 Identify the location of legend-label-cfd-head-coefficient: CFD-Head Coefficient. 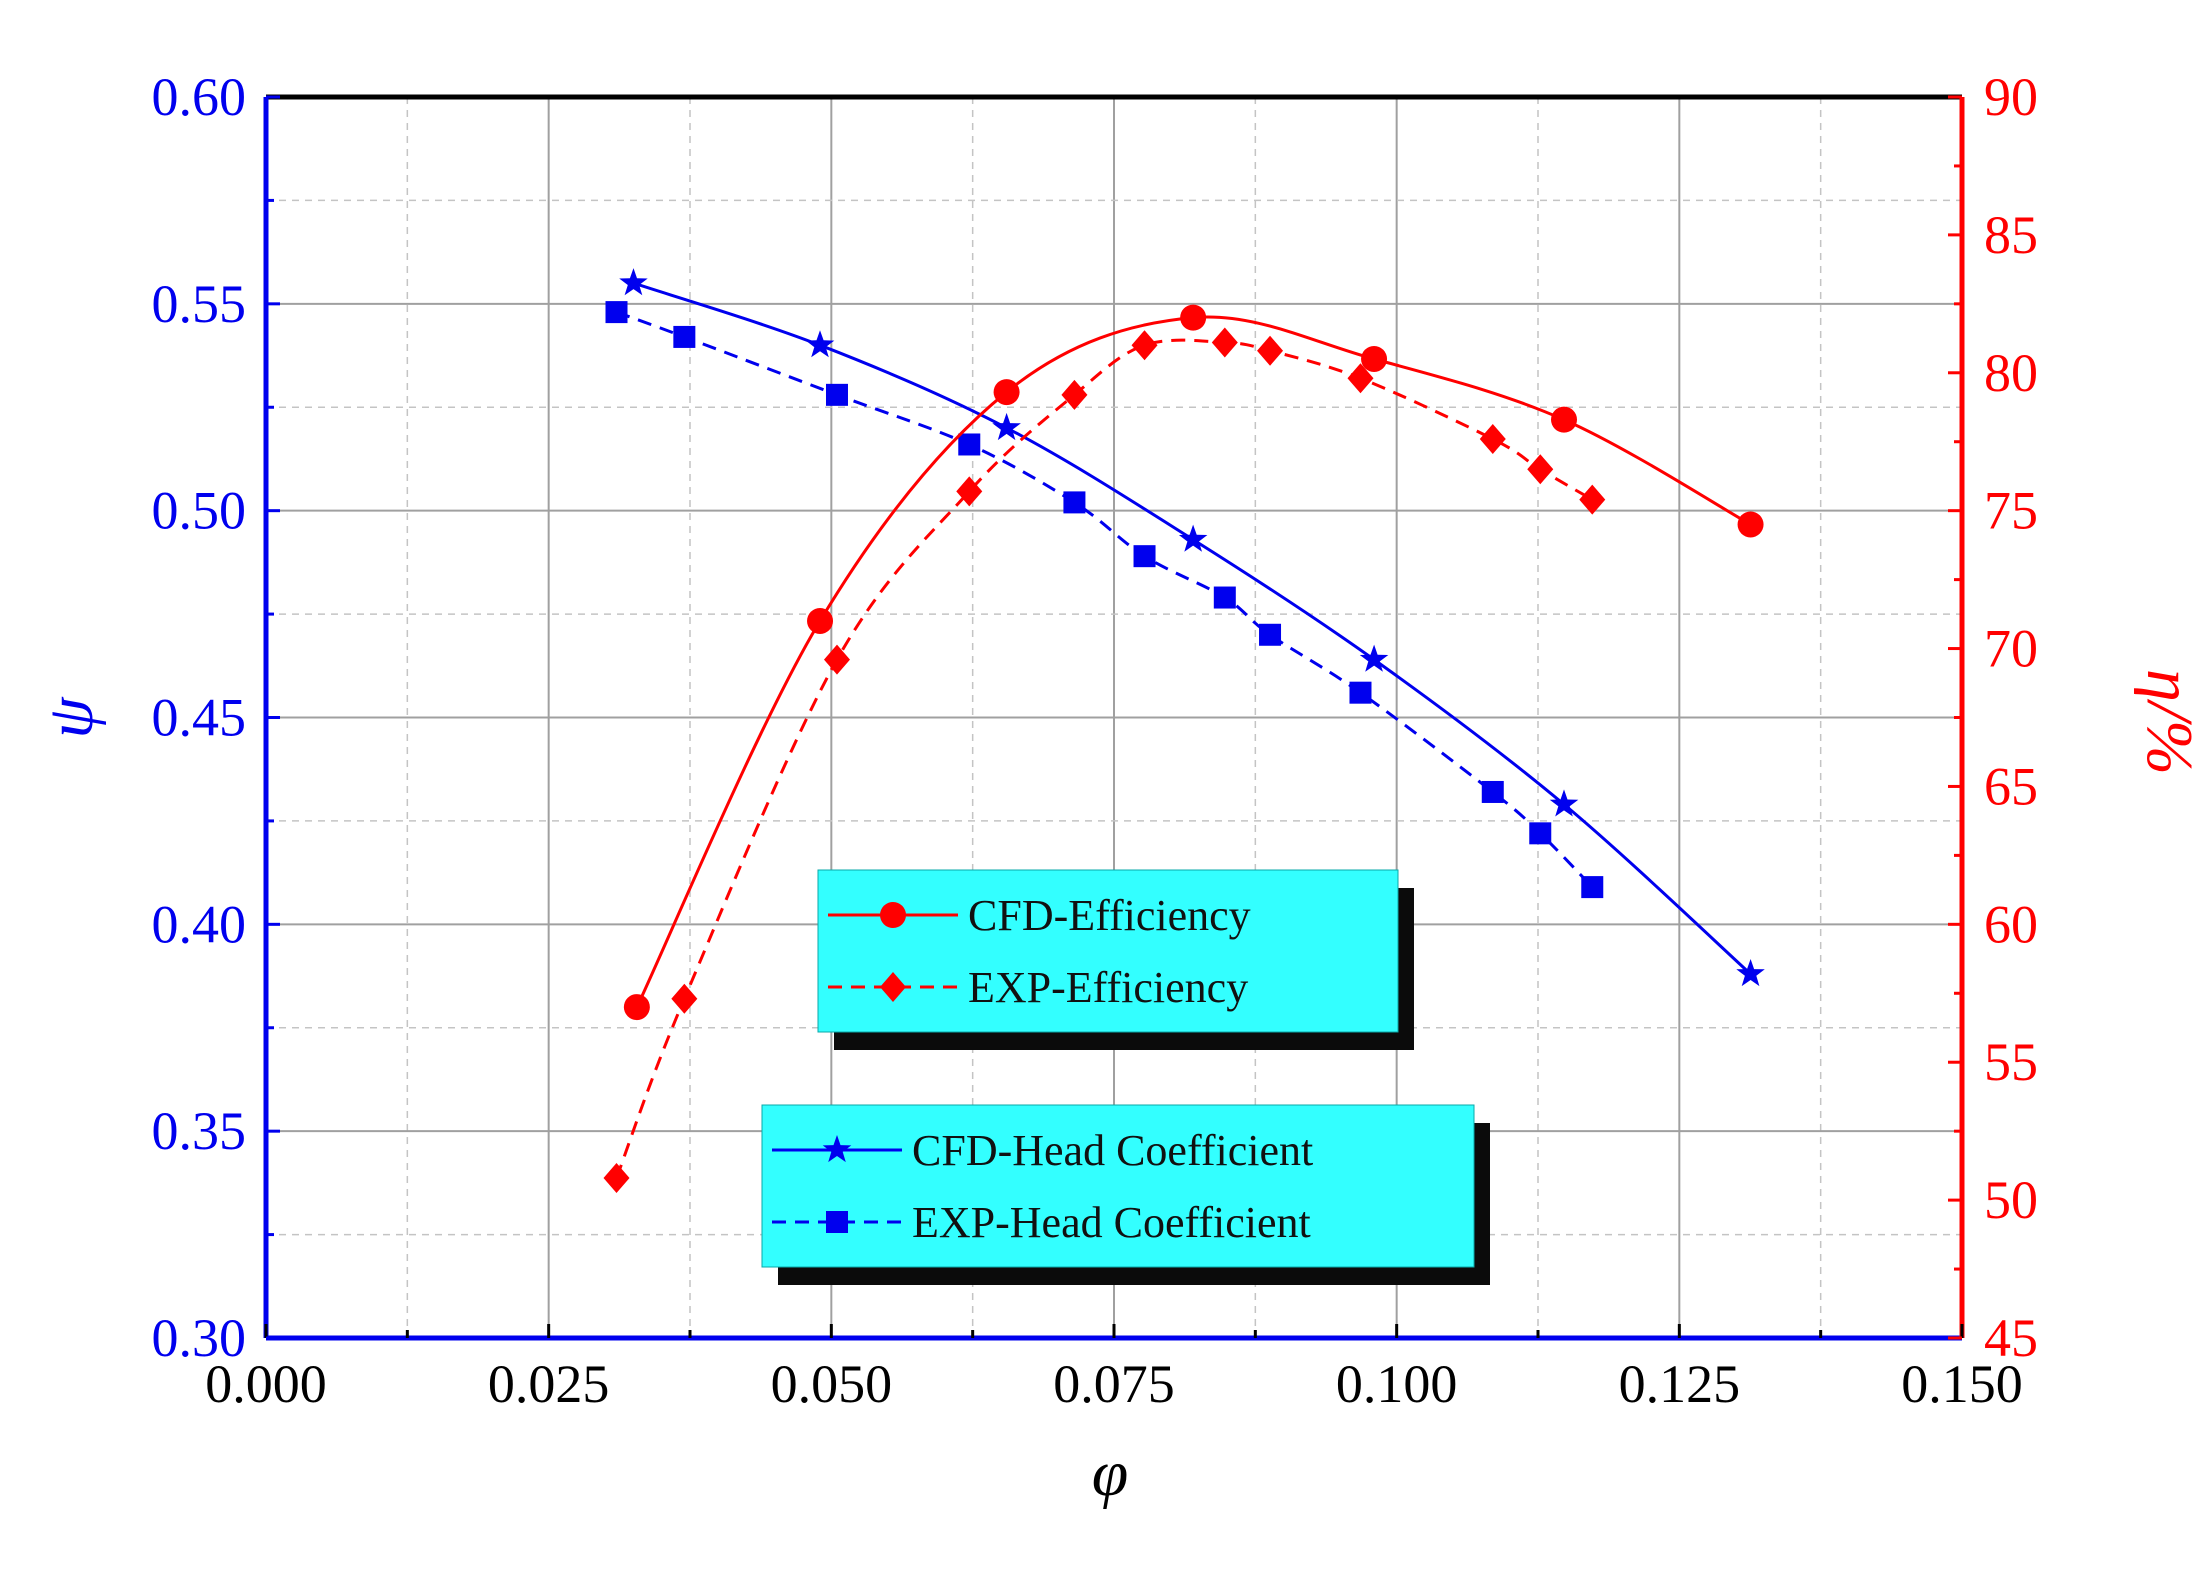
(1112, 1150).